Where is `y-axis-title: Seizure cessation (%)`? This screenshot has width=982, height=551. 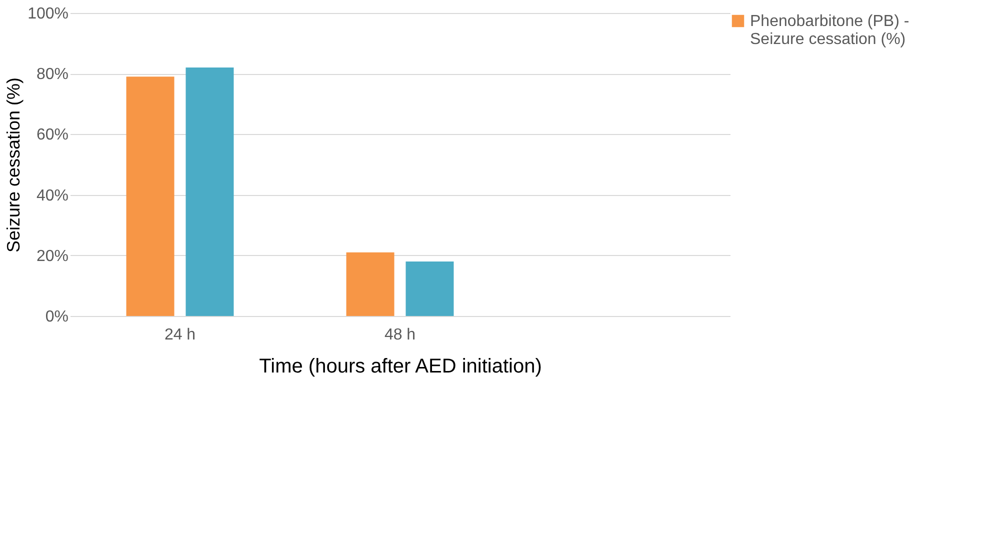 y-axis-title: Seizure cessation (%) is located at coordinates (14, 165).